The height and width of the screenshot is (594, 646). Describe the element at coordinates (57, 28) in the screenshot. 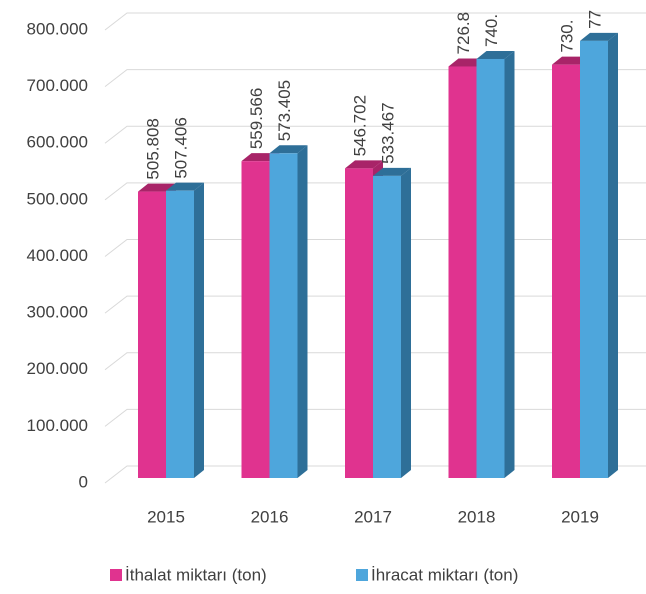

I see `y-tick-label: 800.000` at that location.